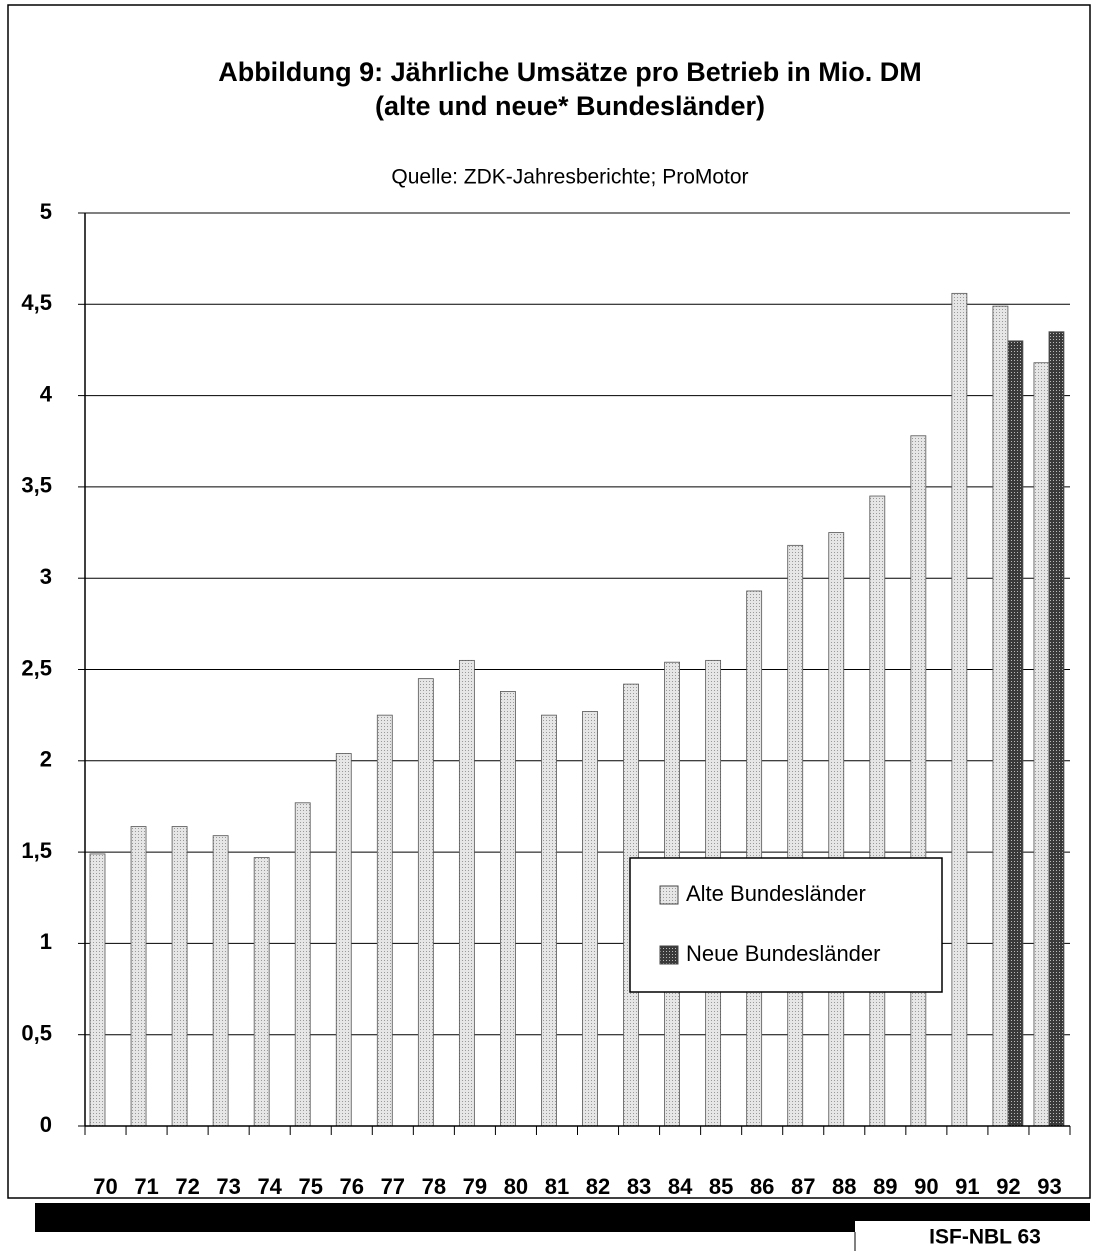  I want to click on footer-label: ISF-NBL 63, so click(985, 1237).